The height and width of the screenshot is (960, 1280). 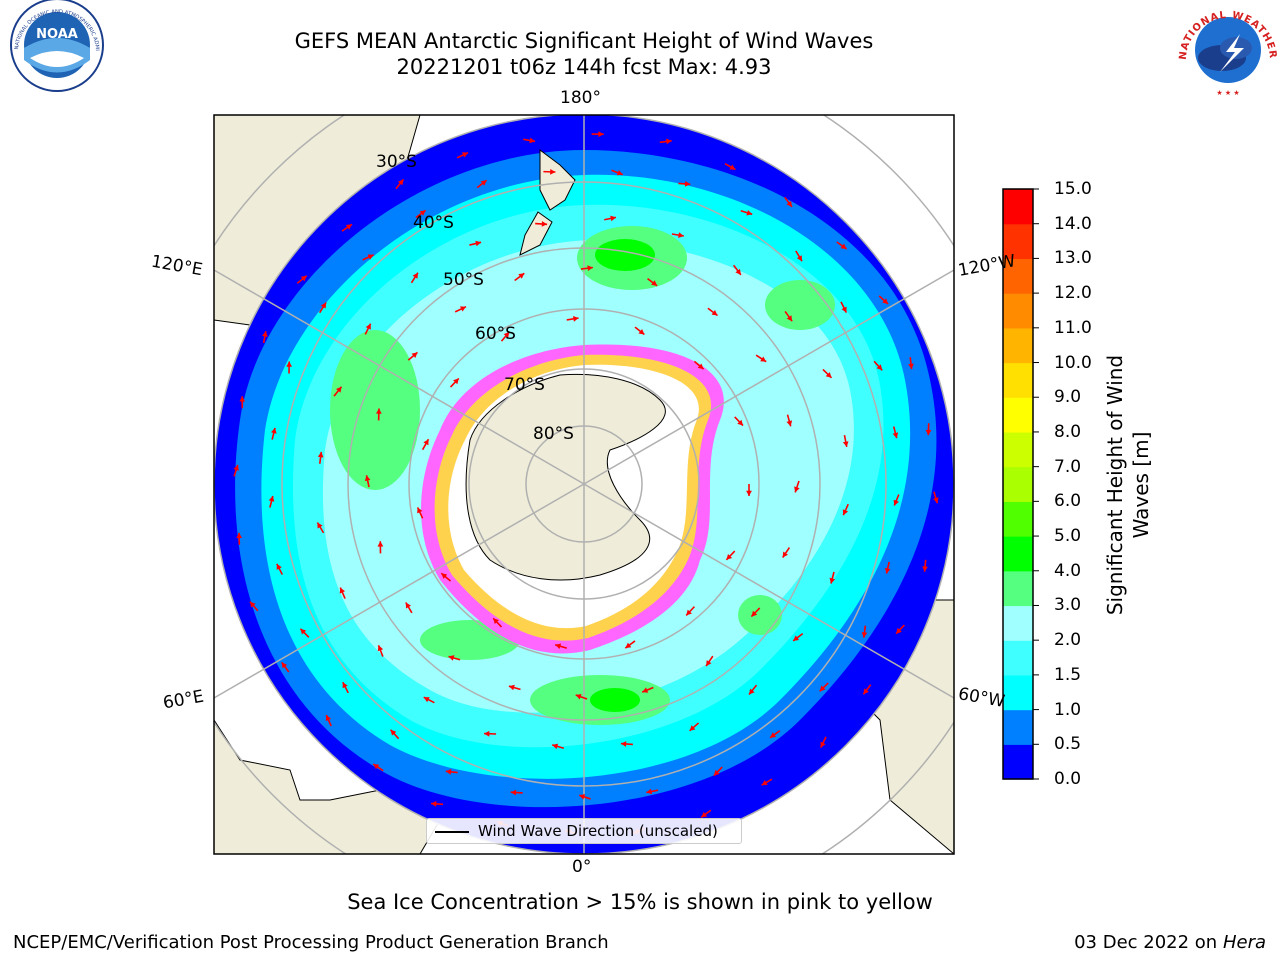 I want to click on colorbar-tick-label: 10.0, so click(x=1073, y=362).